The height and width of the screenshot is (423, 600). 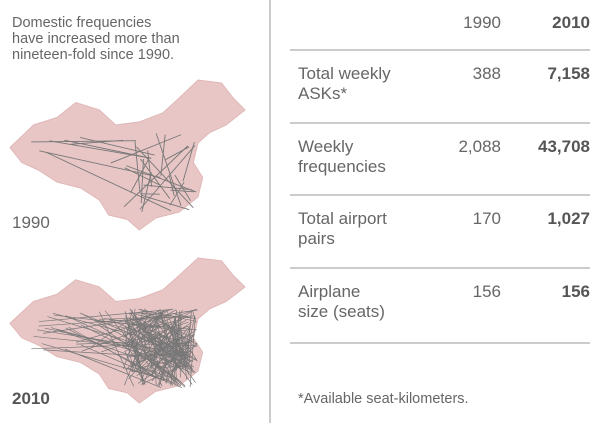 What do you see at coordinates (81, 23) in the screenshot?
I see `caption-line: Domestic frequencies` at bounding box center [81, 23].